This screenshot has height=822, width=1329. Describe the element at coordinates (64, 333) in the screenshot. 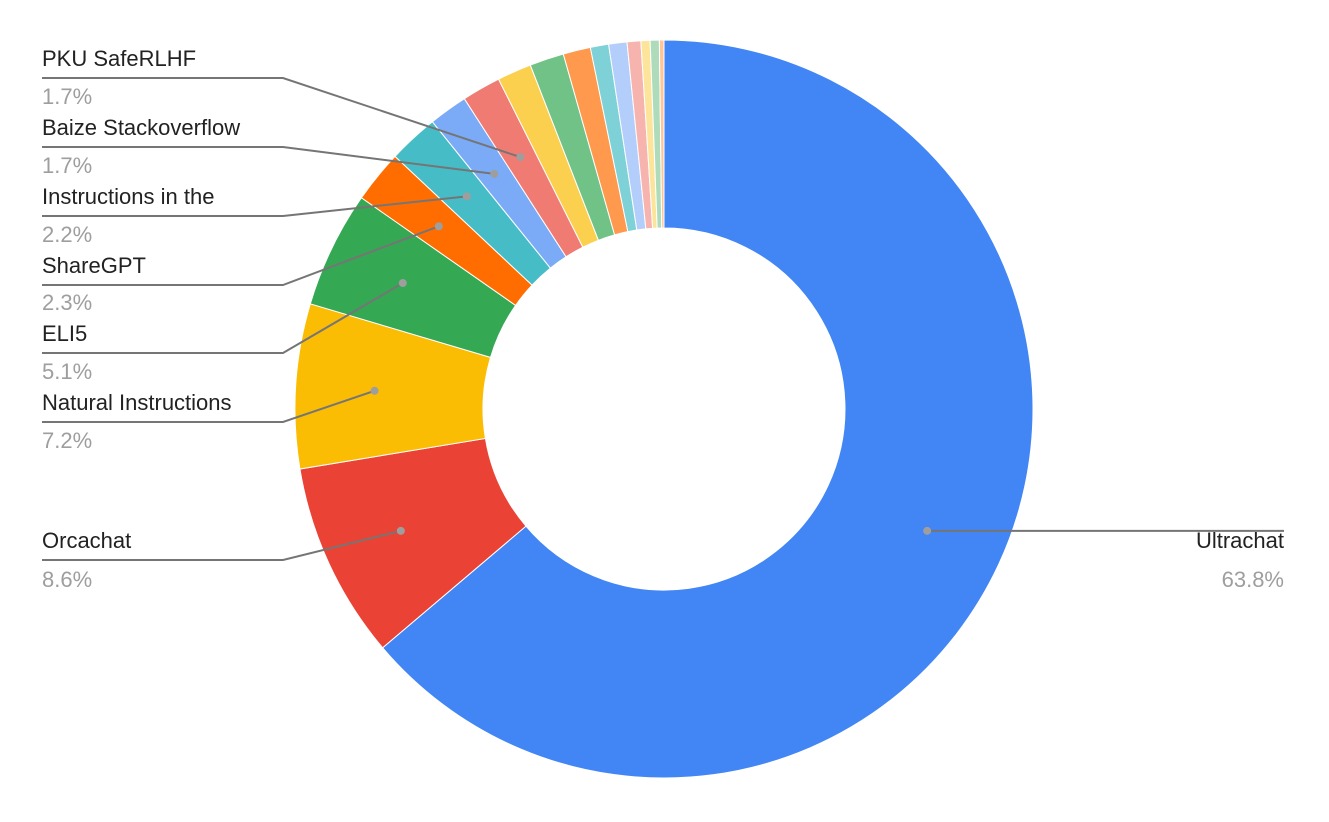

I see `label-eli5: ELI5` at that location.